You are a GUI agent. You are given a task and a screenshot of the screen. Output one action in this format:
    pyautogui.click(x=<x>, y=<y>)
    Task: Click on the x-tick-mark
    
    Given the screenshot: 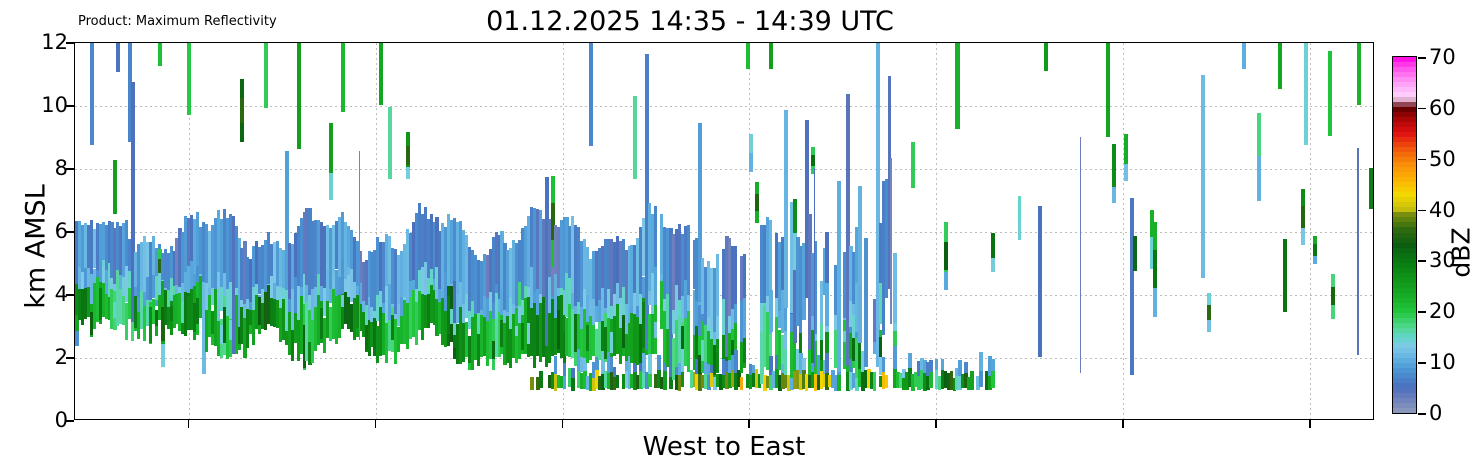 What is the action you would take?
    pyautogui.click(x=1310, y=424)
    